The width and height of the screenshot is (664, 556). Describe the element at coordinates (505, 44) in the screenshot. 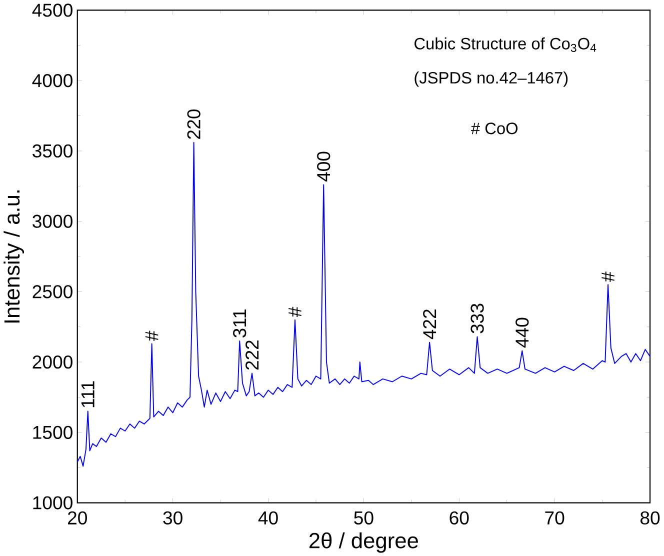

I see `annotation: Cubic Structure of Co$_{3}$O$_{4}$` at that location.